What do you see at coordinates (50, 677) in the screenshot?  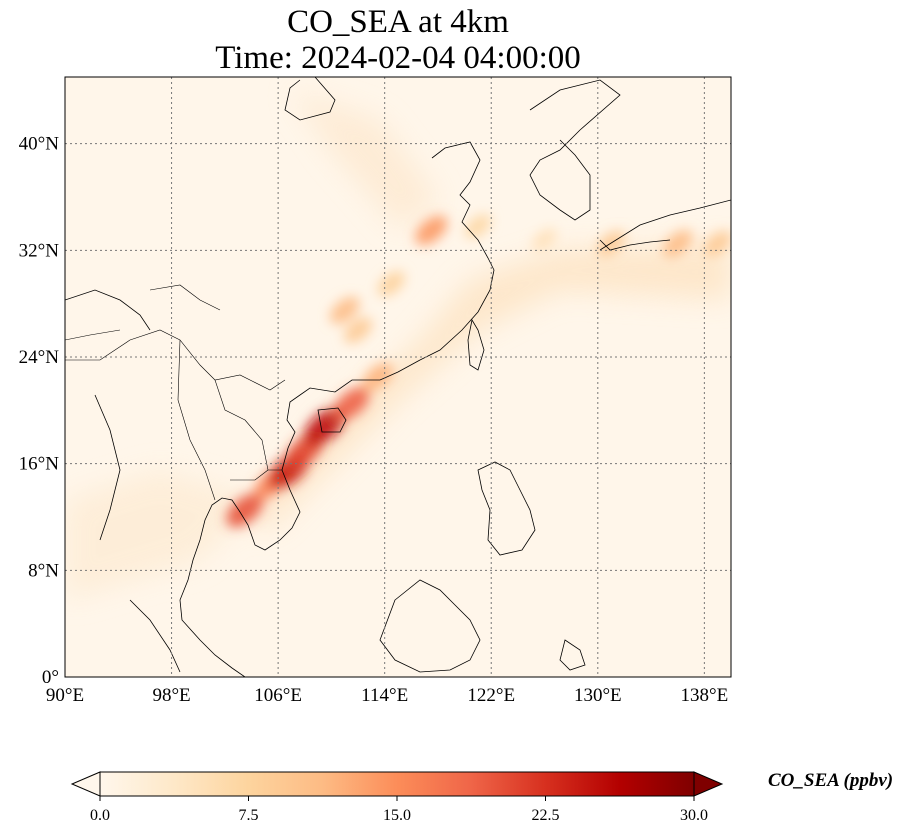 I see `latitude-tick-label: 0°` at bounding box center [50, 677].